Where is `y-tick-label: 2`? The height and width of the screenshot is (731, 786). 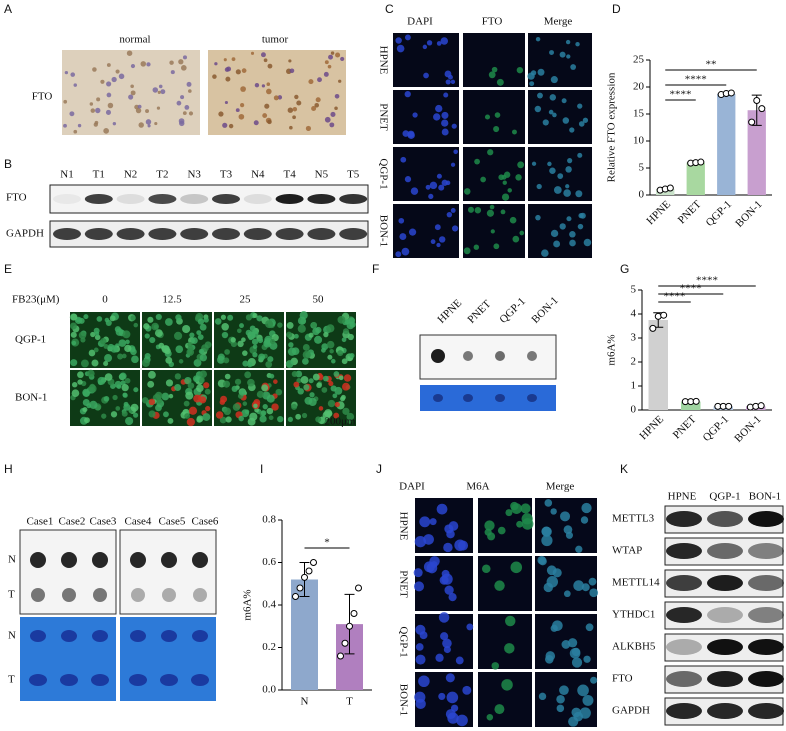 y-tick-label: 2 is located at coordinates (634, 362).